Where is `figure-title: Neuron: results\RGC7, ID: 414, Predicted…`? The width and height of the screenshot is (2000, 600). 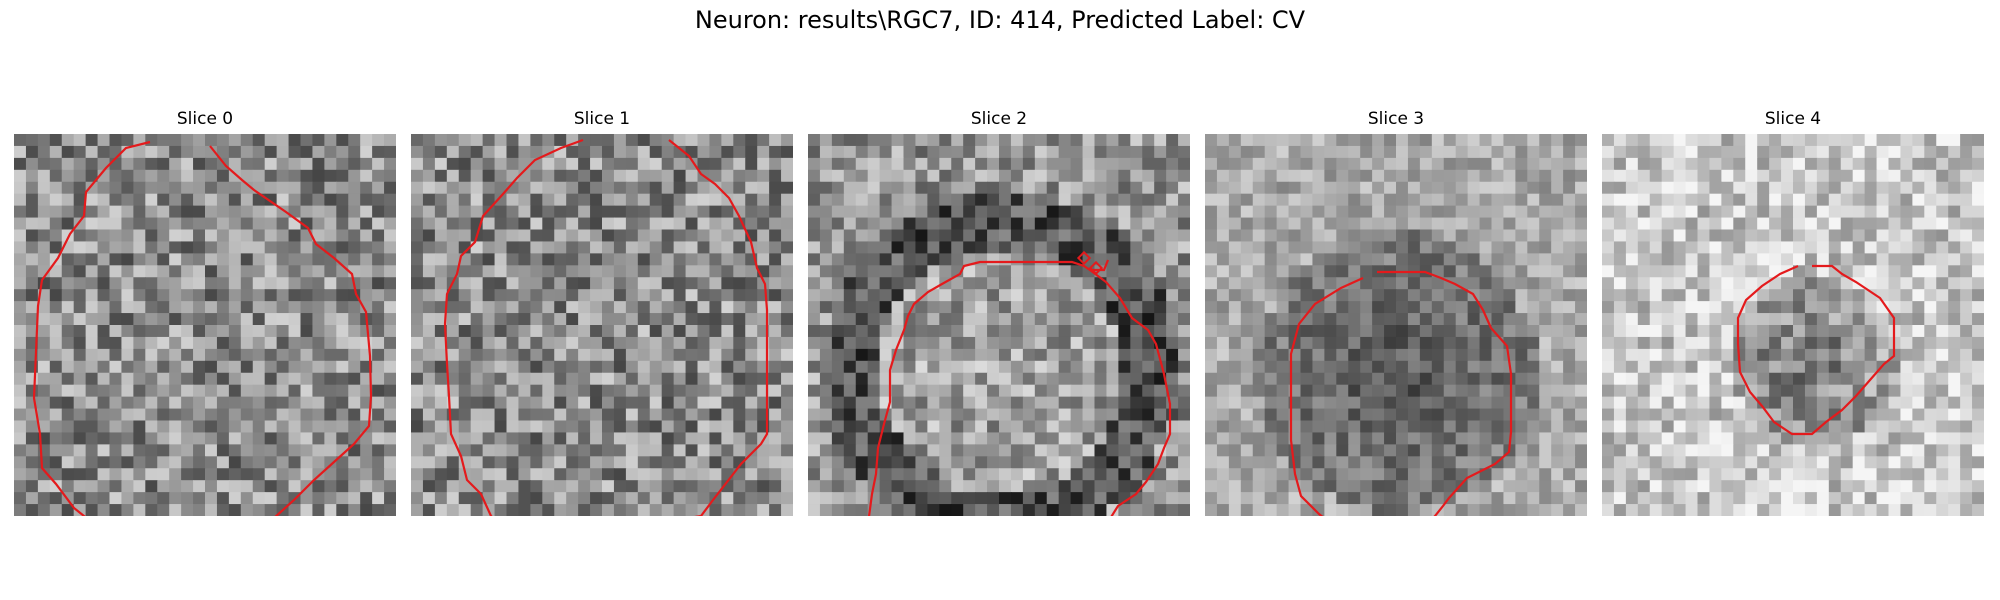 figure-title: Neuron: results\RGC7, ID: 414, Predicted… is located at coordinates (1000, 20).